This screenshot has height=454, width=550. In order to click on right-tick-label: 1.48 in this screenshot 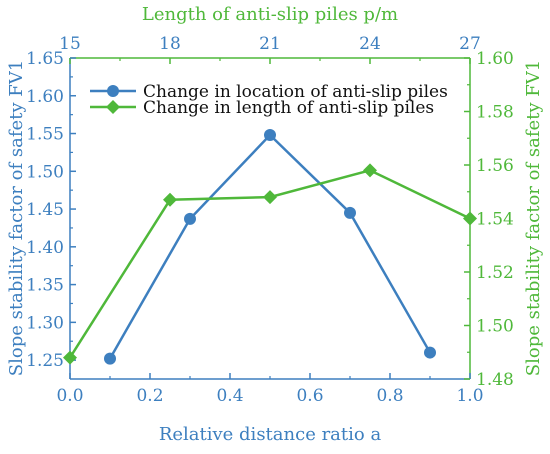, I will do `click(495, 380)`.